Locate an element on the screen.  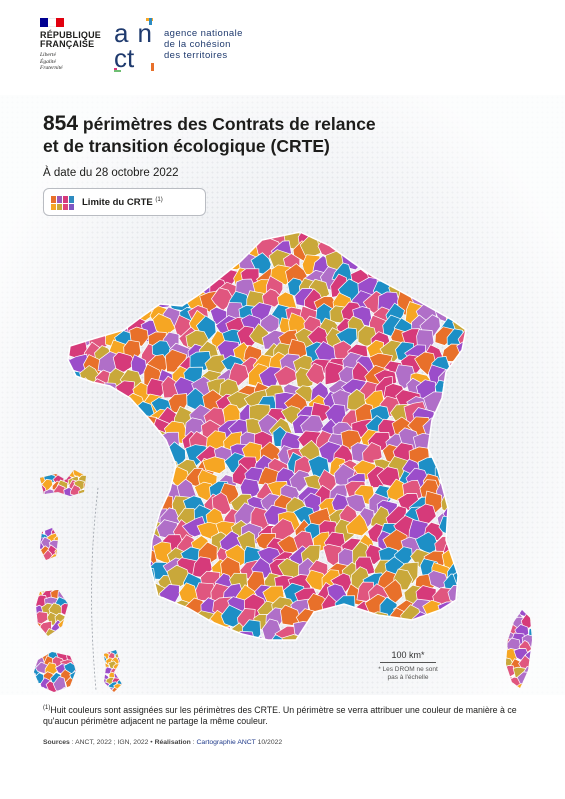
motto-egalite: Égalité is located at coordinates (48, 61).